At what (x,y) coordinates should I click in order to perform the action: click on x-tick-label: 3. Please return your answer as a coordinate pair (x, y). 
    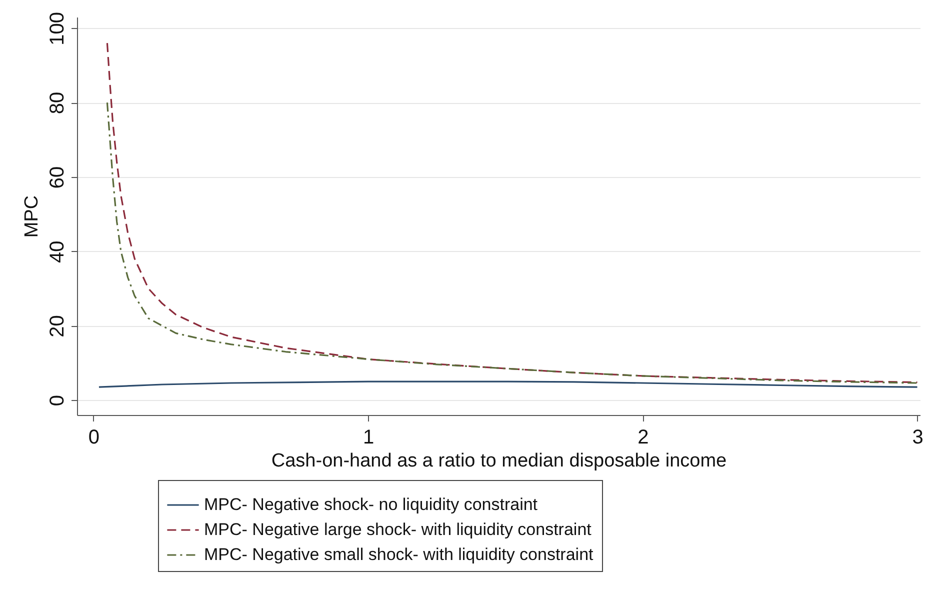
    Looking at the image, I should click on (918, 437).